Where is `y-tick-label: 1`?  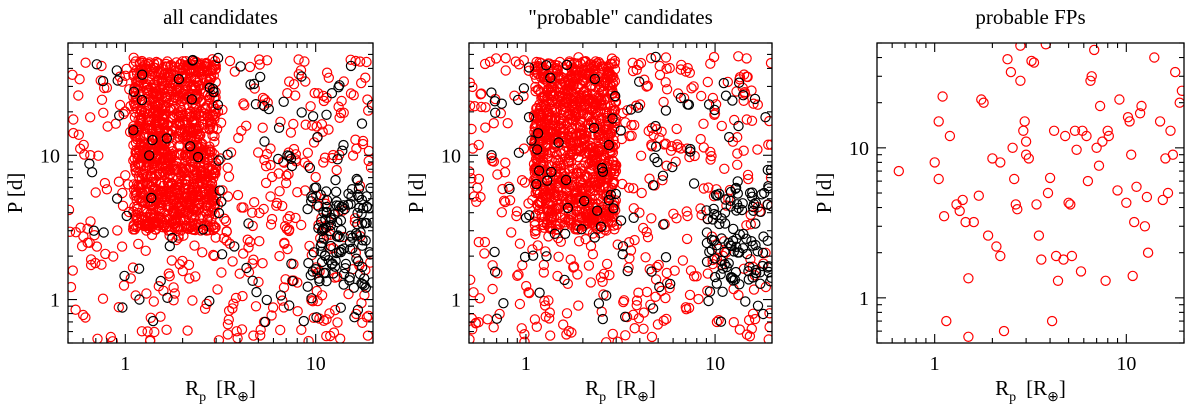
y-tick-label: 1 is located at coordinates (456, 301).